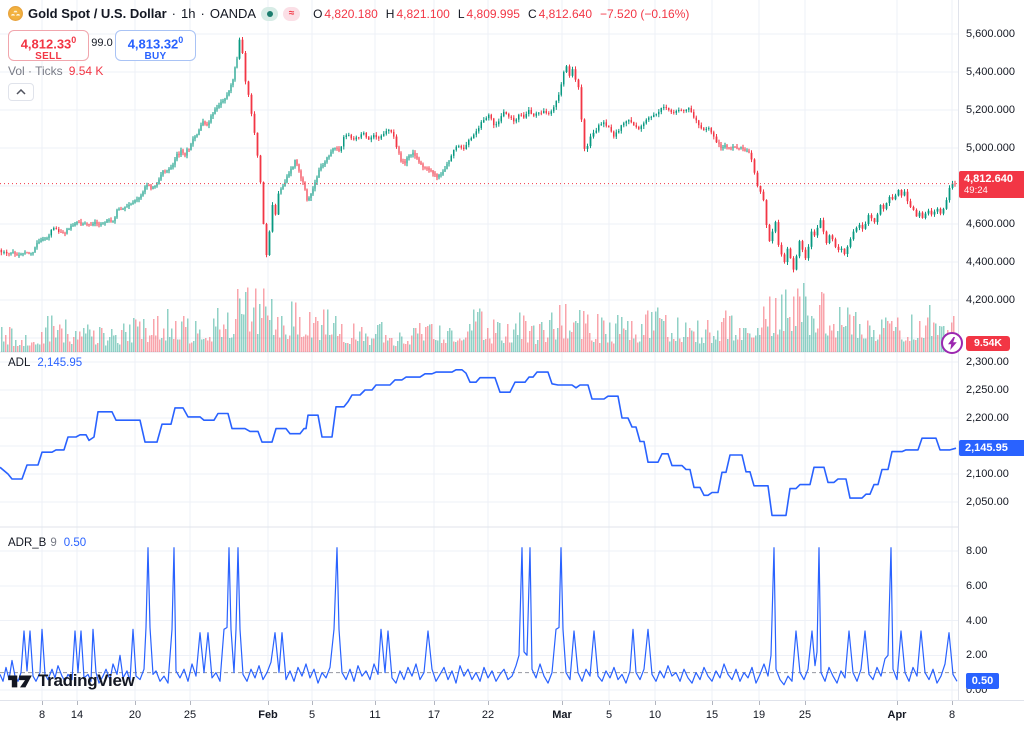 This screenshot has height=729, width=1024. What do you see at coordinates (990, 300) in the screenshot?
I see `axis-label: 4,200.000` at bounding box center [990, 300].